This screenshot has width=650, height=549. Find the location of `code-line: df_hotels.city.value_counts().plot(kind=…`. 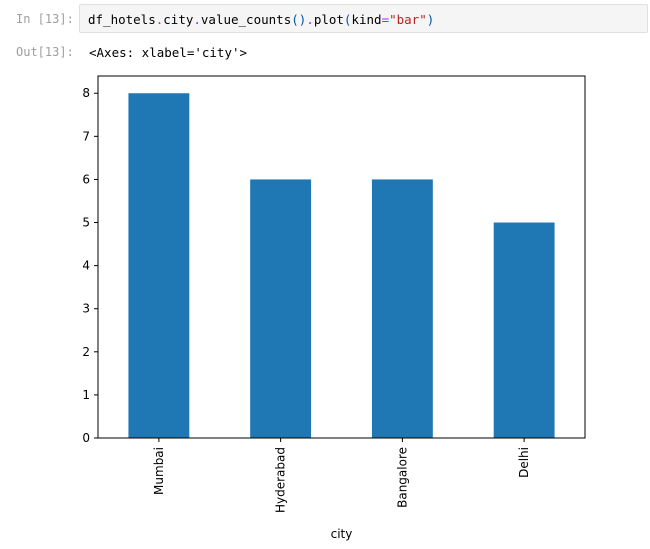

code-line: df_hotels.city.value_counts().plot(kind=… is located at coordinates (261, 19).